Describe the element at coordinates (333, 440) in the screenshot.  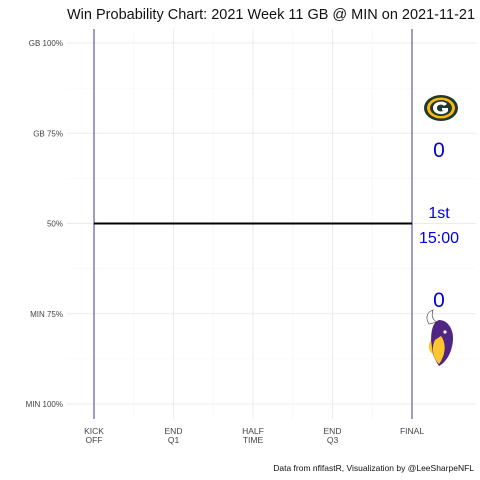
I see `x-tick-label-line: Q3` at that location.